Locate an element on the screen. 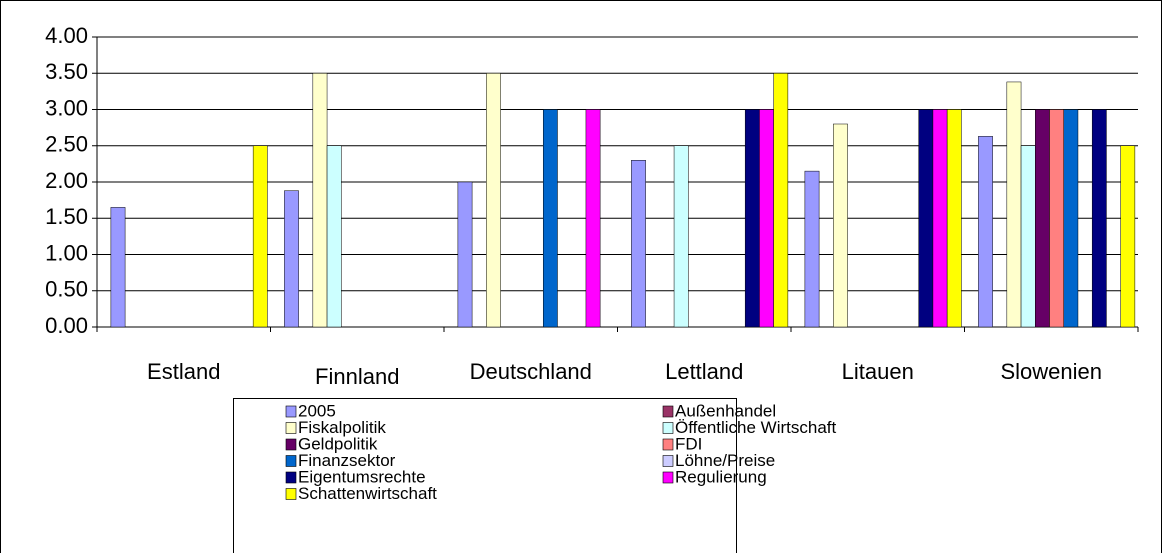  y-tick-label: 1.50 is located at coordinates (66, 216).